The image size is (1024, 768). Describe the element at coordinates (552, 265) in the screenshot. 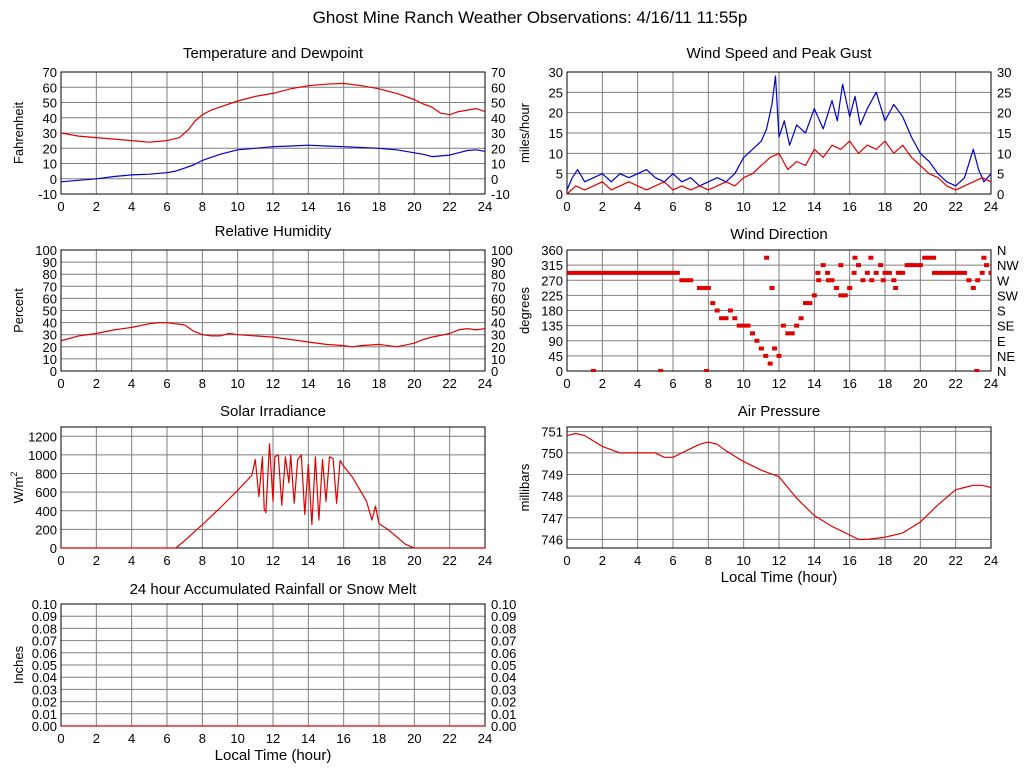

I see `wind_direction-y-tick-label: 315` at that location.